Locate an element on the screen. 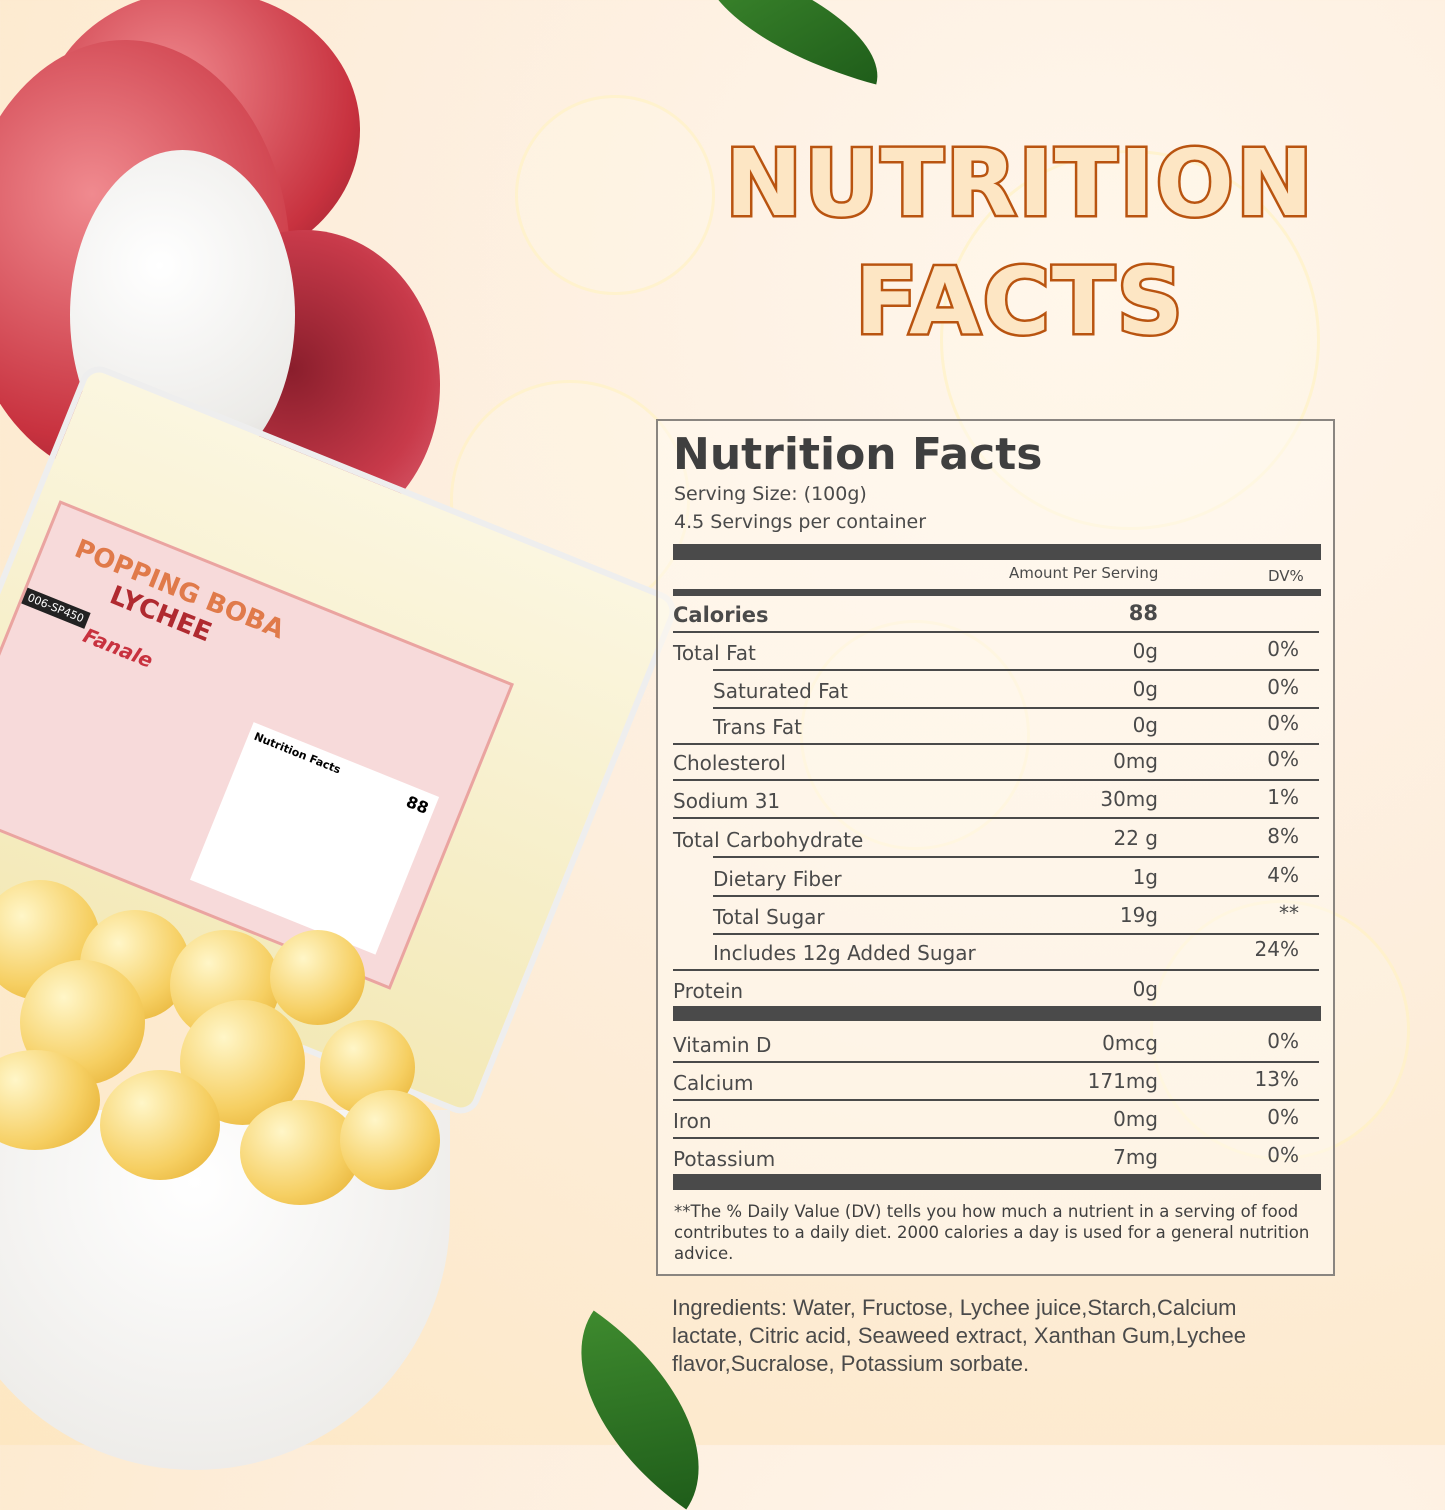 The image size is (1445, 1510). nutrient-row: Vitamin D 0mcg 0% is located at coordinates (997, 1043).